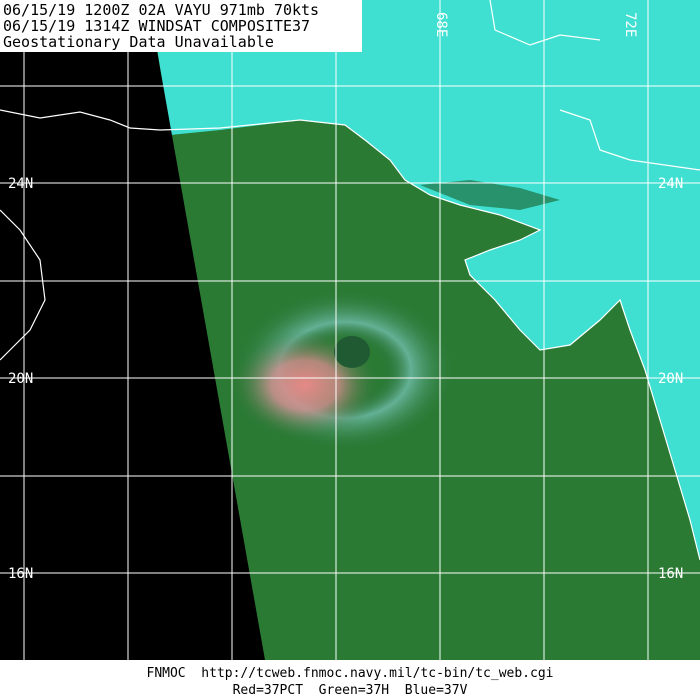  I want to click on header-box, so click(181, 26).